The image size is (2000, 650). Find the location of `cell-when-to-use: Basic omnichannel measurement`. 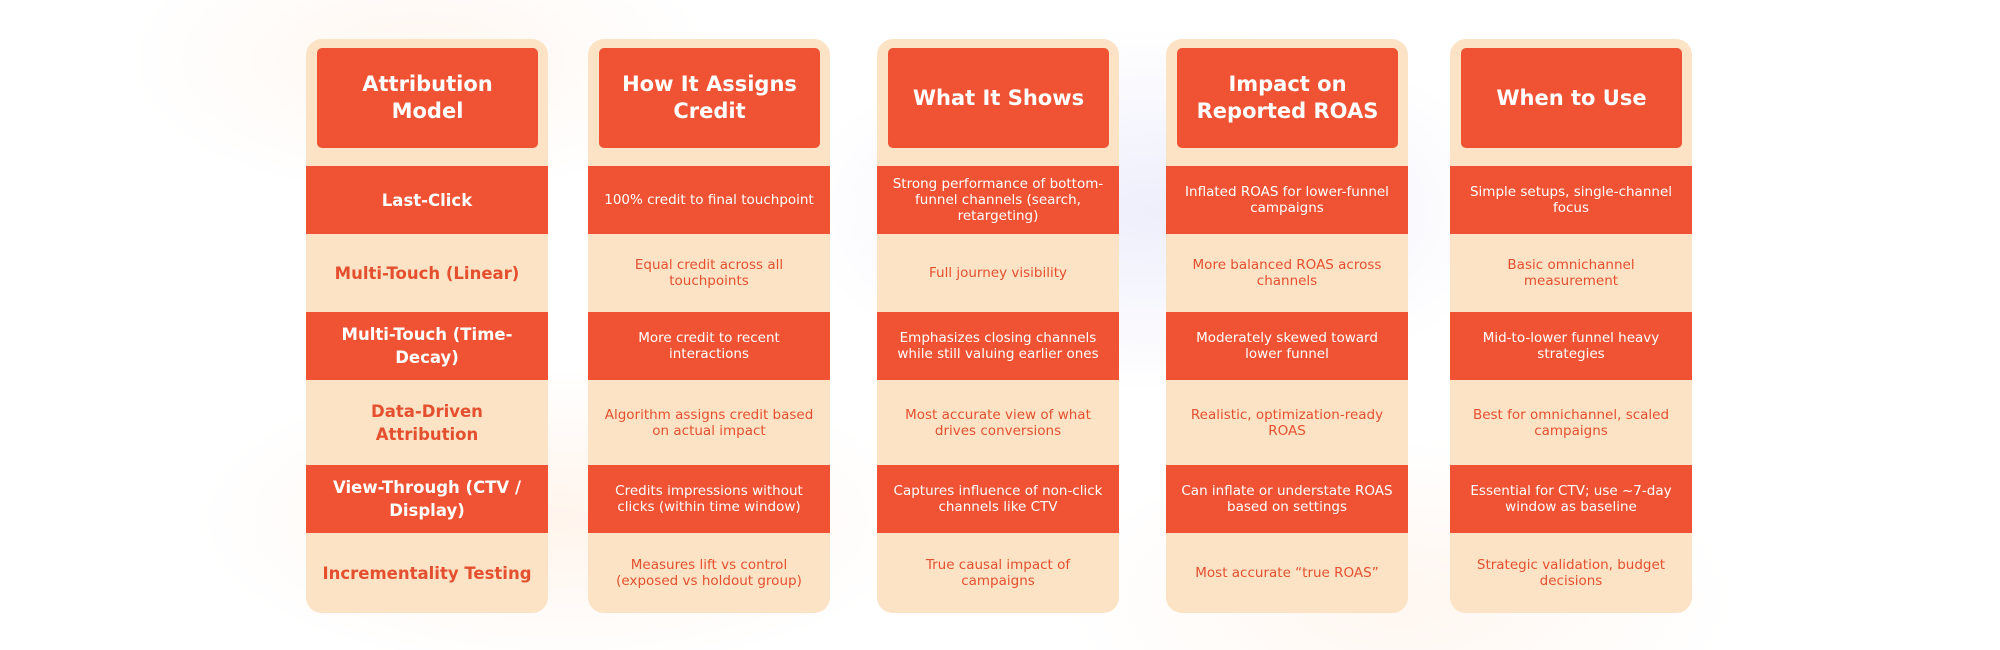

cell-when-to-use: Basic omnichannel measurement is located at coordinates (1571, 273).